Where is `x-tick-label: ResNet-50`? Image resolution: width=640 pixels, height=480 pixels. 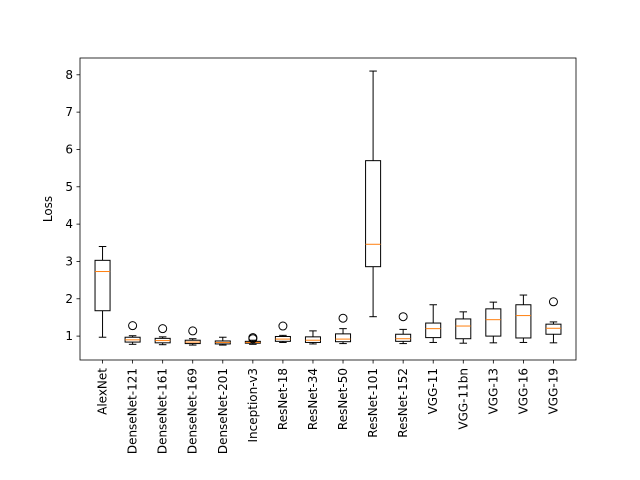
x-tick-label: ResNet-50 is located at coordinates (343, 399).